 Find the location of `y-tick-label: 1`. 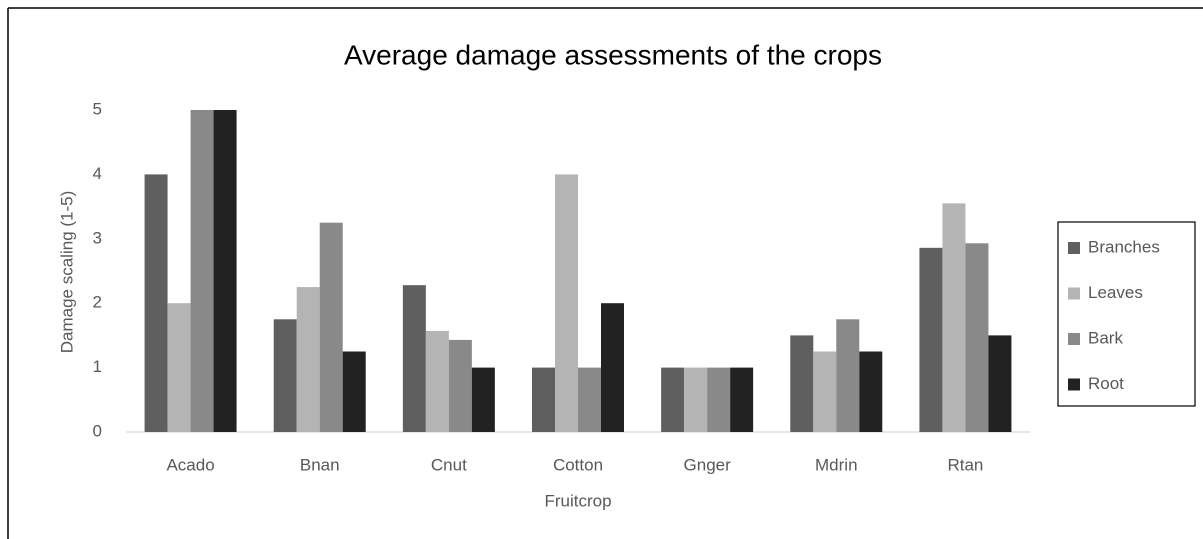

y-tick-label: 1 is located at coordinates (97, 366).